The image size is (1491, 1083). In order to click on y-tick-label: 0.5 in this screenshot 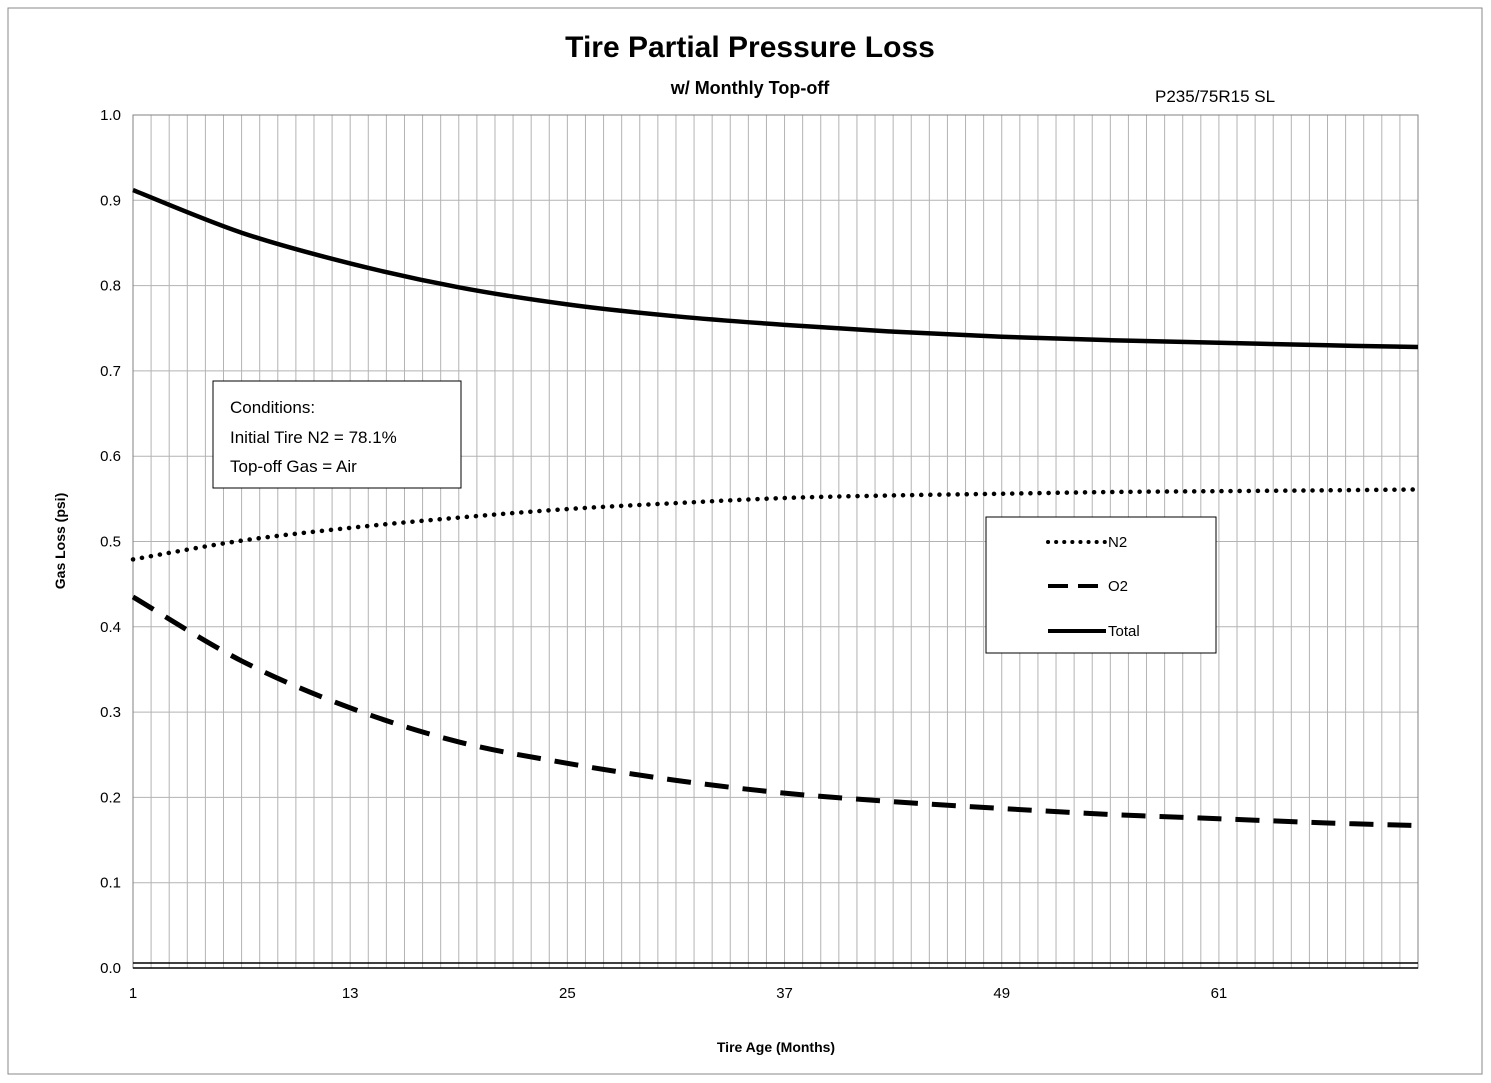, I will do `click(110, 542)`.